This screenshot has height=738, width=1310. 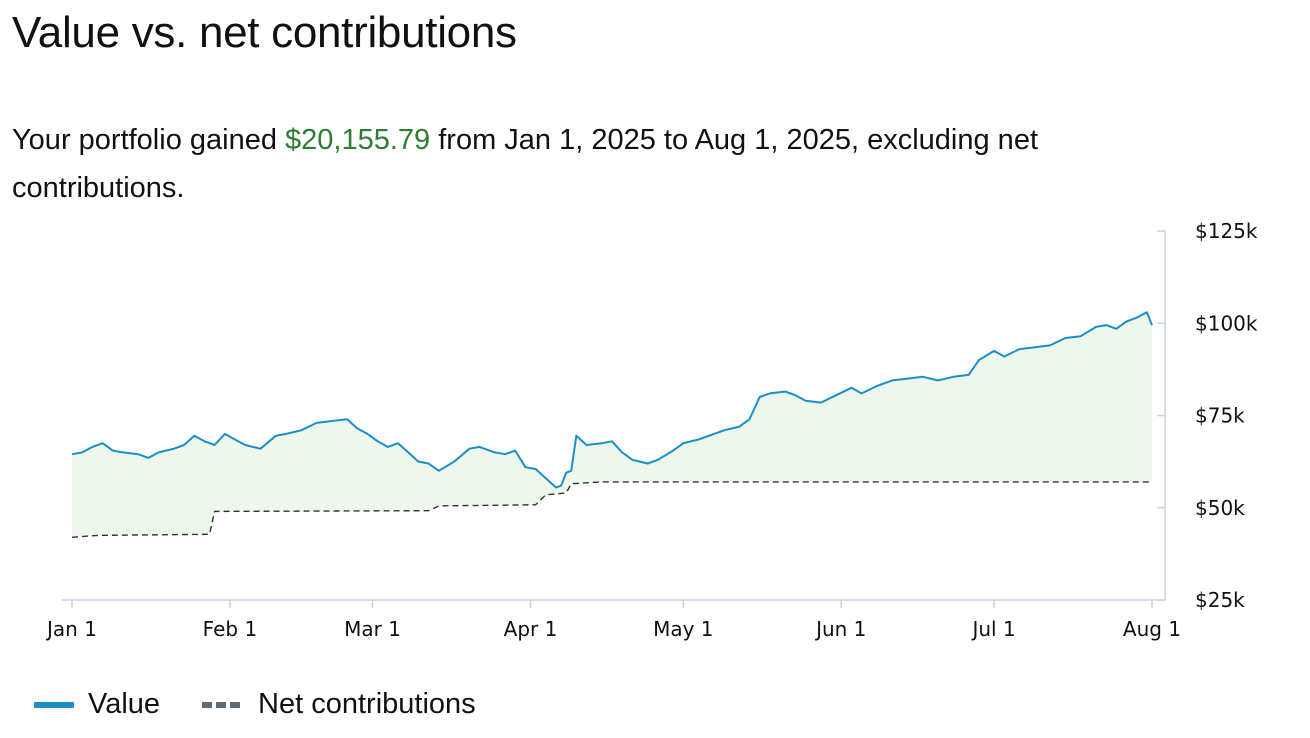 I want to click on y-tick-label: $50k, so click(x=1220, y=508).